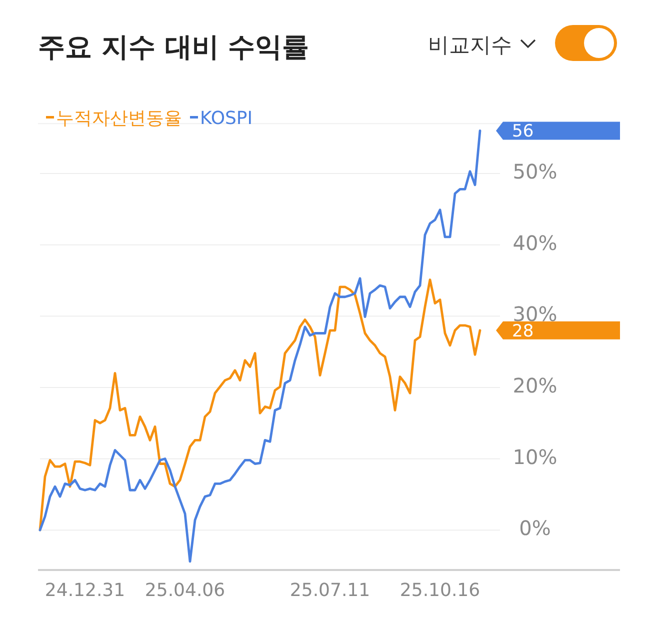 The width and height of the screenshot is (656, 626). I want to click on x-tick-label: 24.12.31, so click(85, 590).